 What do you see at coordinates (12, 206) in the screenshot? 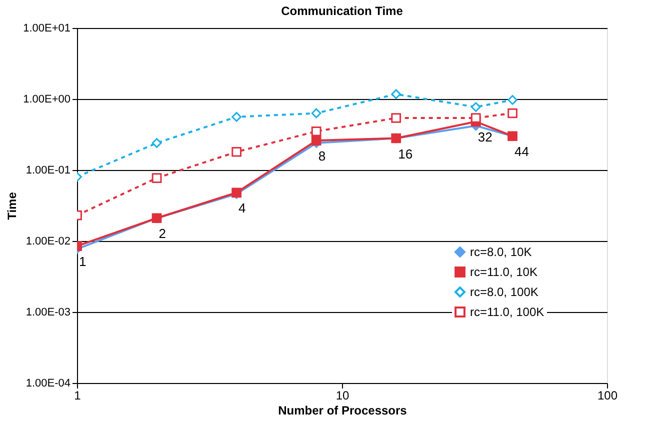
I see `y-axis-title: Time` at bounding box center [12, 206].